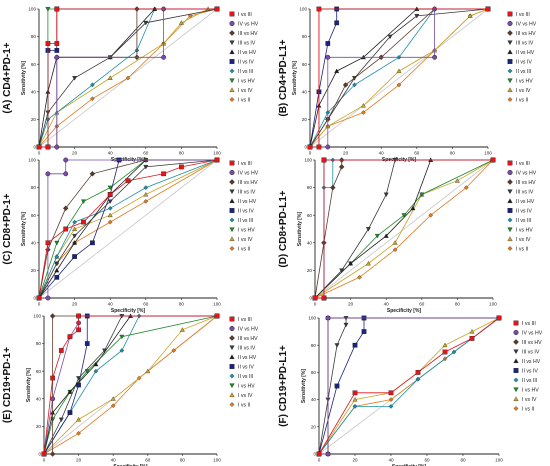 Image resolution: width=550 pixels, height=466 pixels. Describe the element at coordinates (241, 395) in the screenshot. I see `legend-item: I vs IV` at that location.